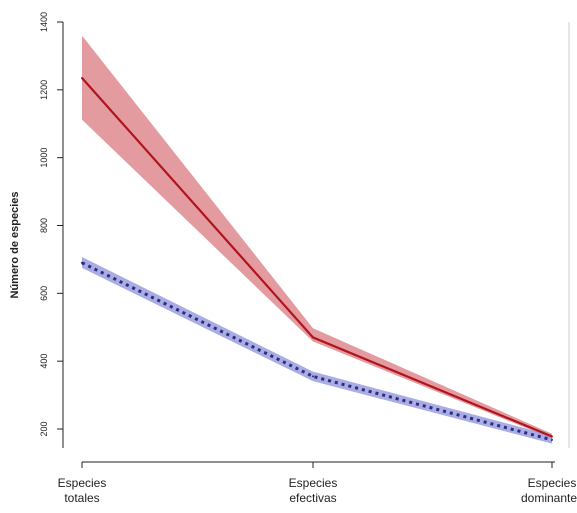 Image resolution: width=577 pixels, height=513 pixels. I want to click on y-tick-label: 1200, so click(44, 90).